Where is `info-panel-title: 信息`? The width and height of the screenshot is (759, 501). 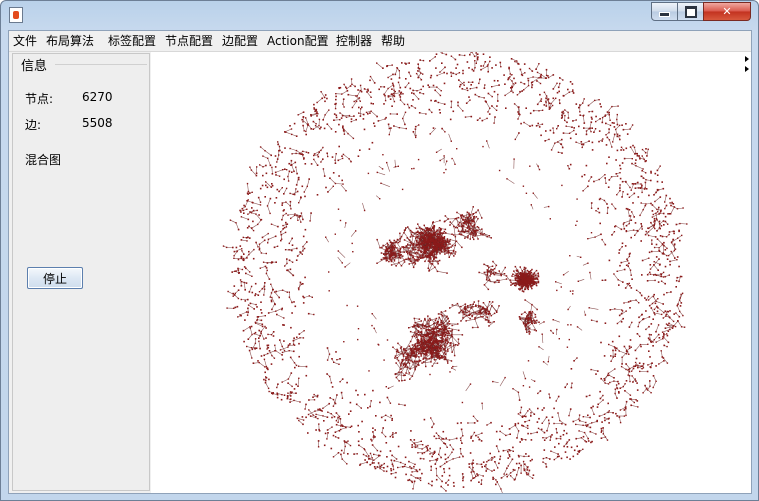
info-panel-title: 信息 is located at coordinates (34, 64).